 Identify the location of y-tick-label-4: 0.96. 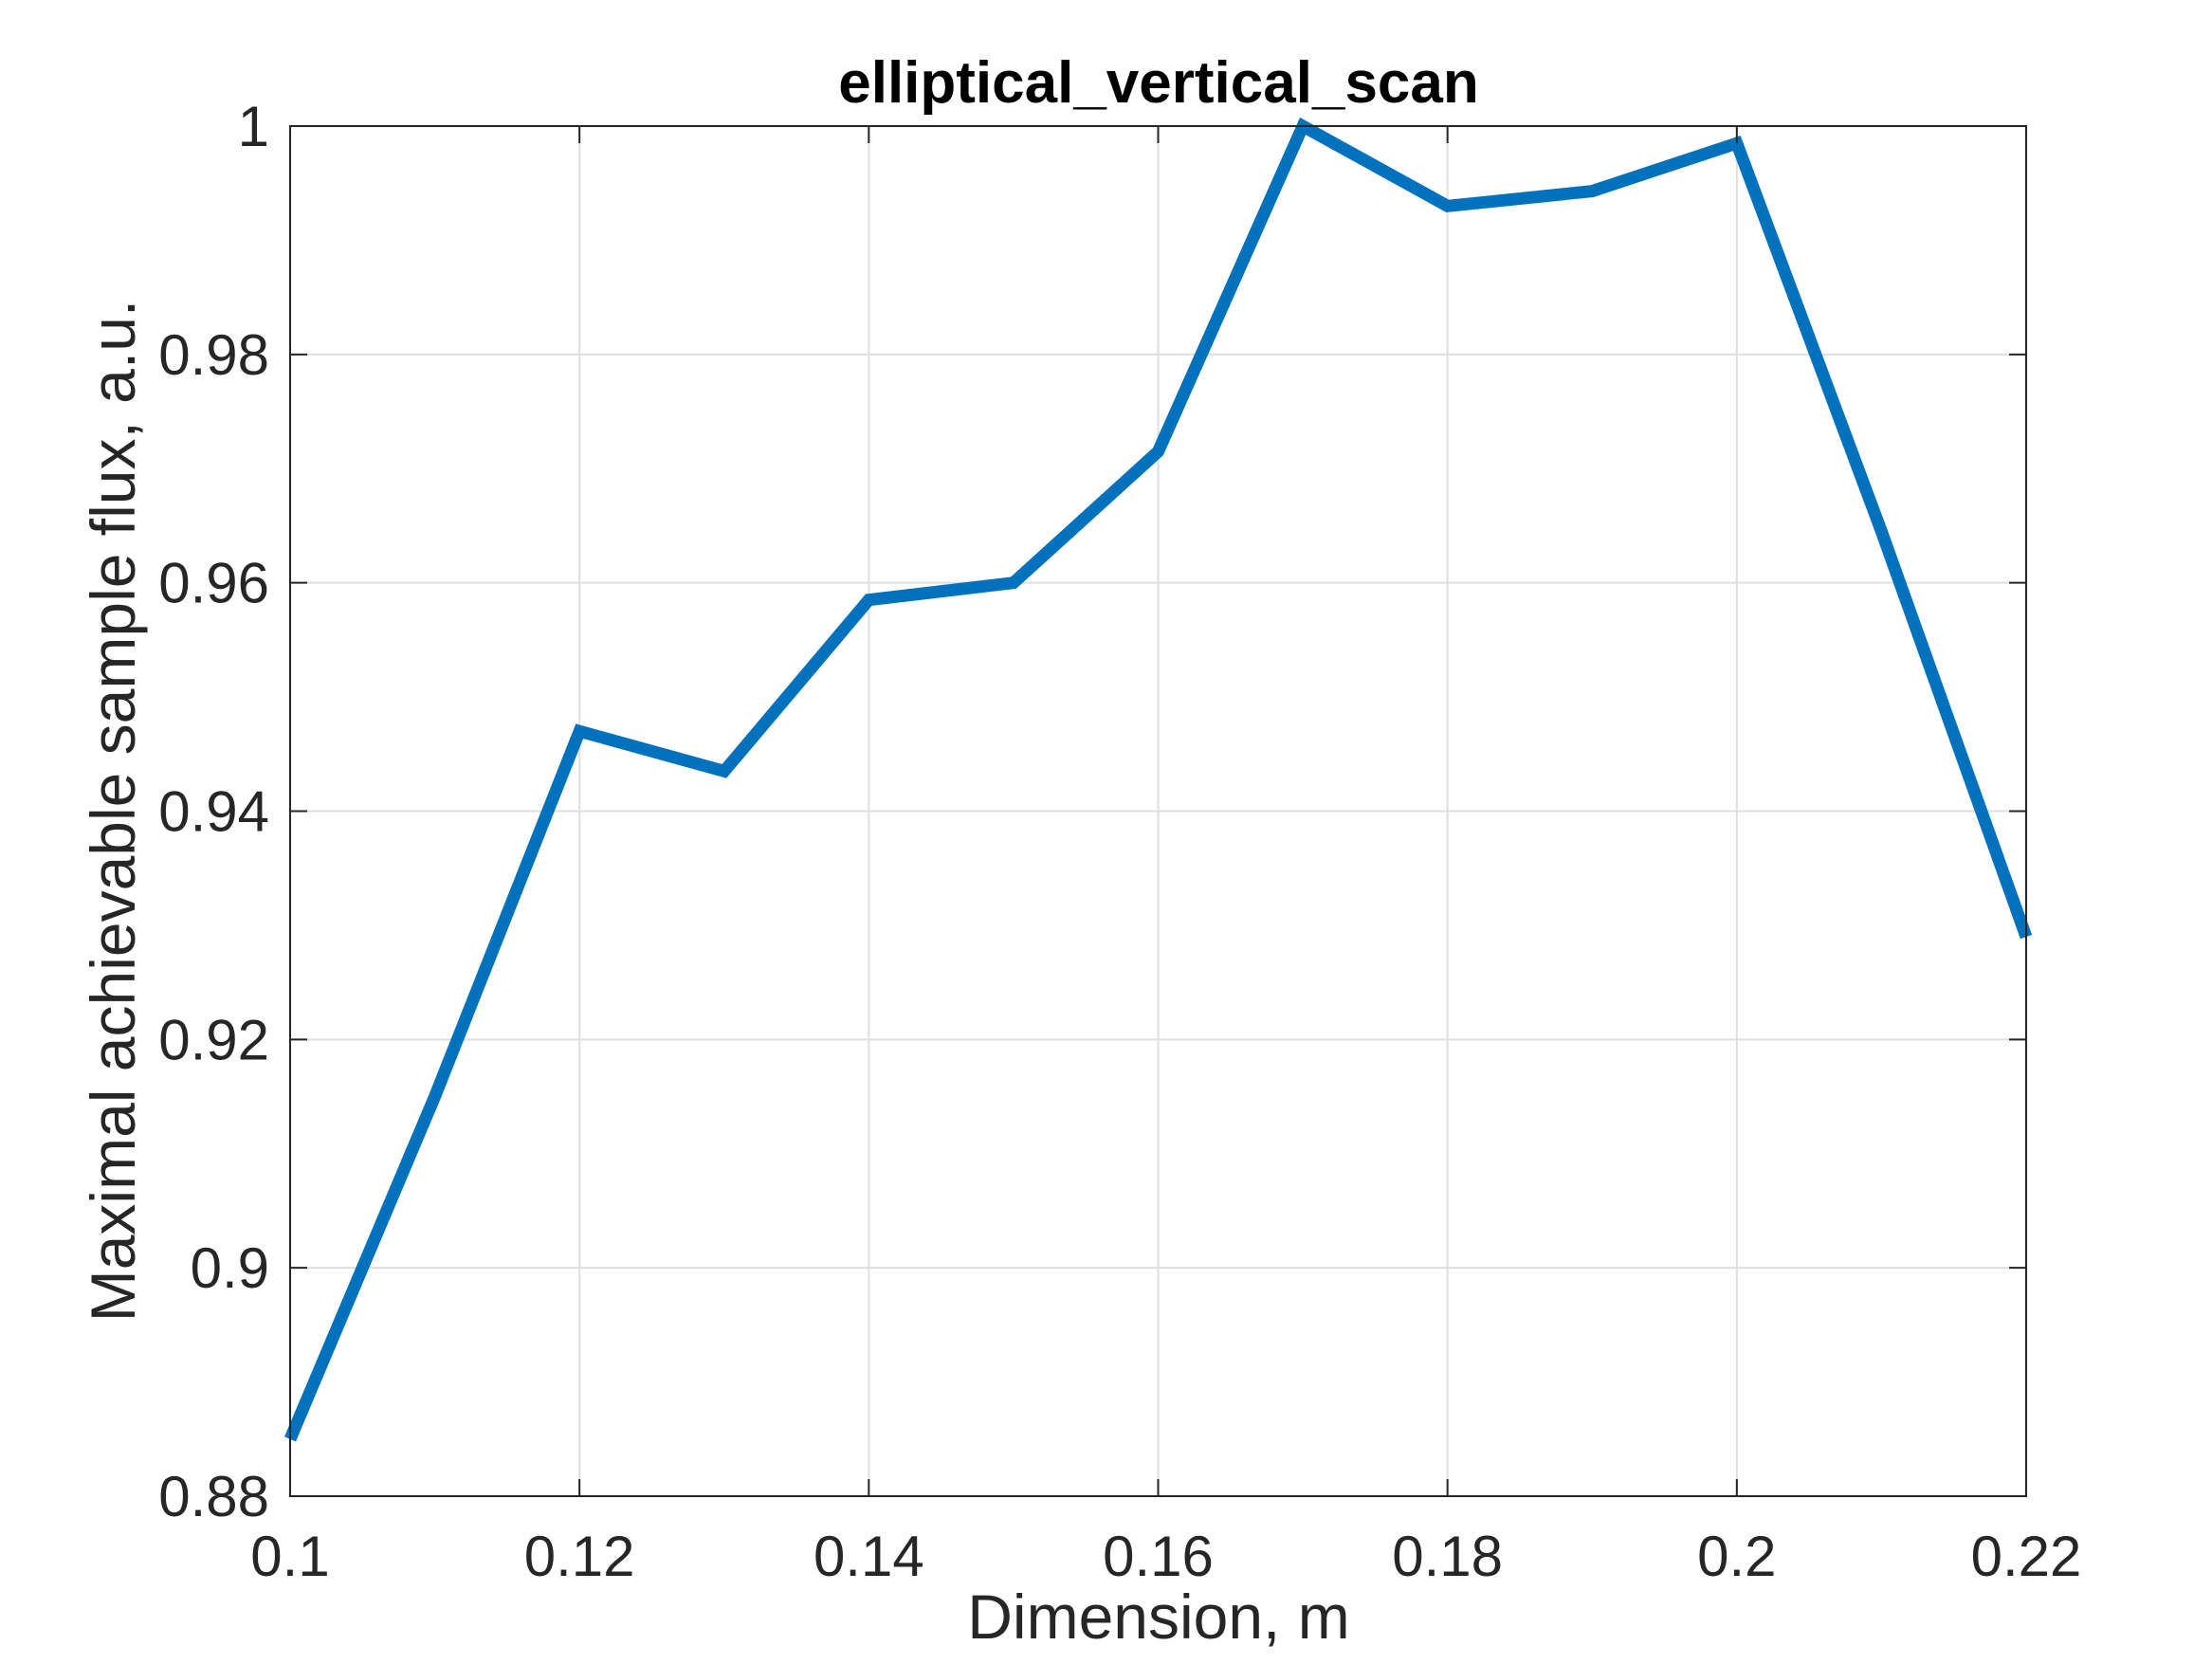
(213, 583).